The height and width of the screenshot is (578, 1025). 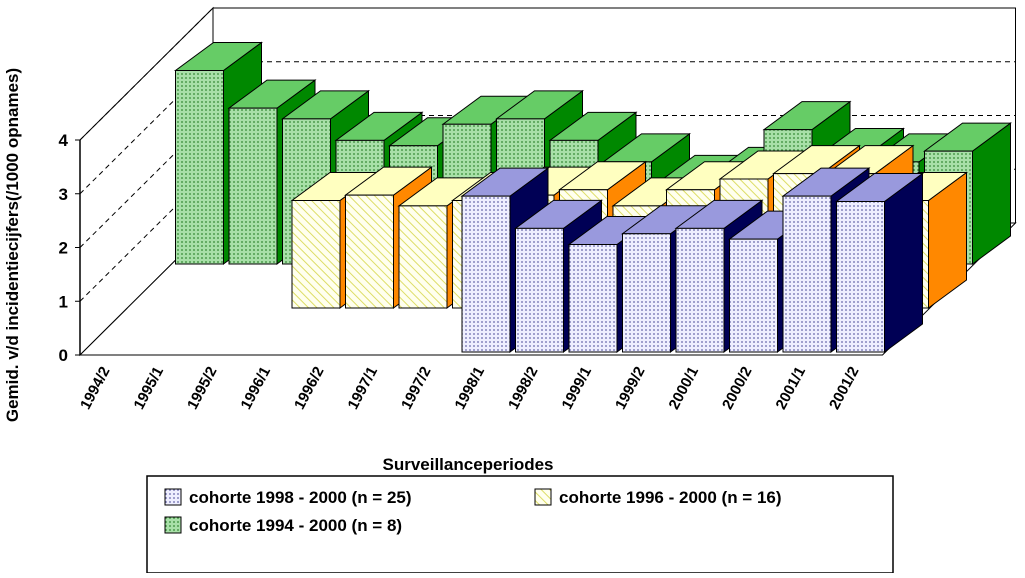 What do you see at coordinates (63, 248) in the screenshot?
I see `y-tick-label: 2` at bounding box center [63, 248].